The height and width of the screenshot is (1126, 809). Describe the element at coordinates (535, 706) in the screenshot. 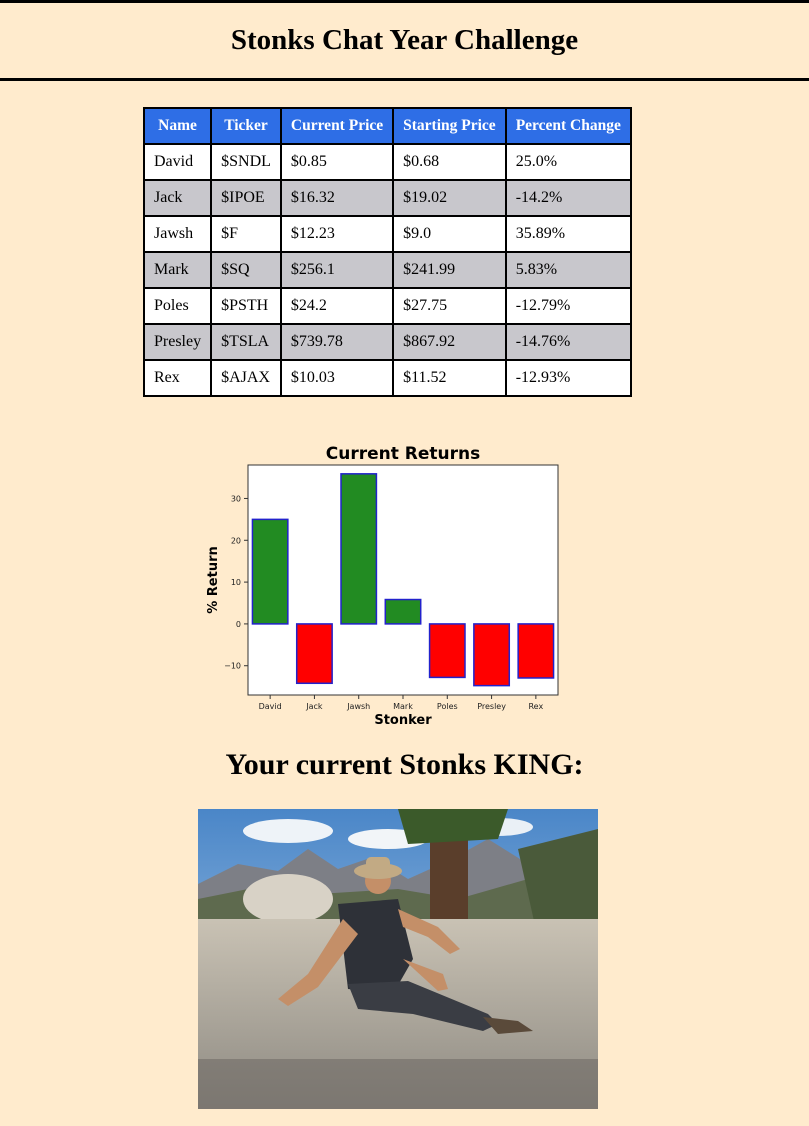

I see `x-tick-label: Rex` at that location.